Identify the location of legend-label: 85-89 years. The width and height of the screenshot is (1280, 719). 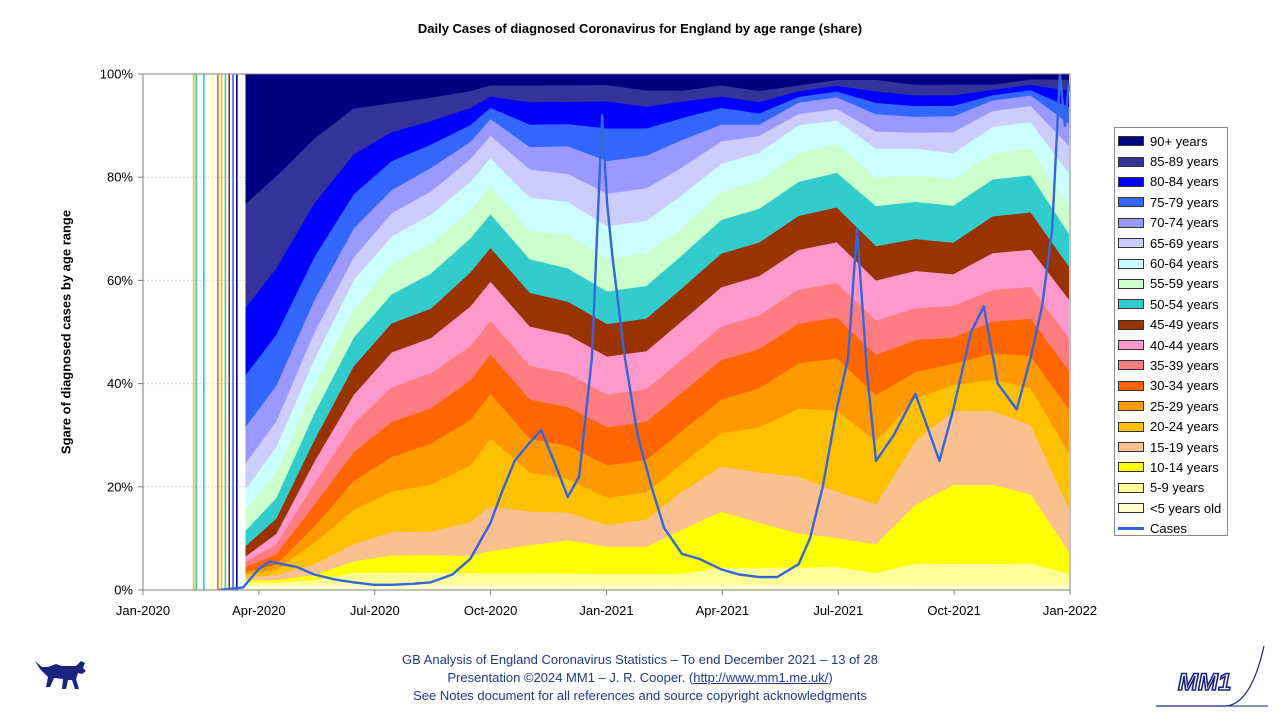
(1184, 161).